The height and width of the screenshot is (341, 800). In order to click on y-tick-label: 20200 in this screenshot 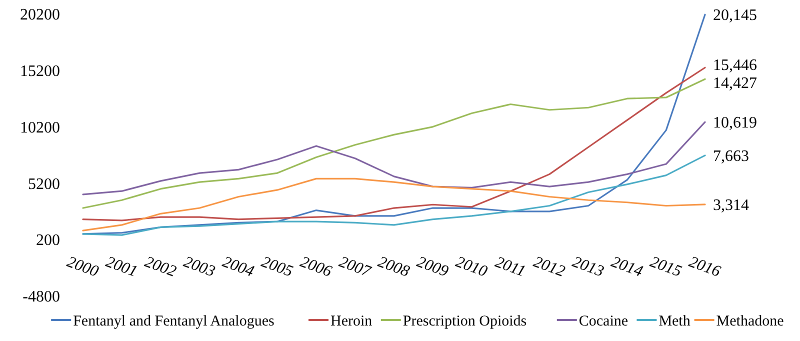, I will do `click(40, 15)`.